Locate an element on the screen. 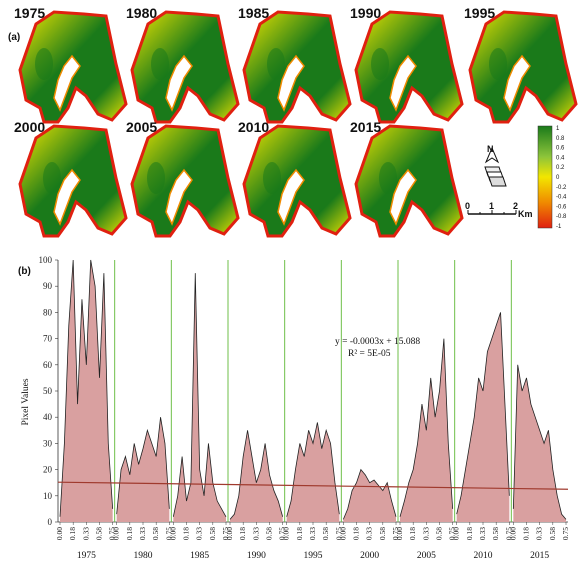  line-1980 is located at coordinates (143, 466).